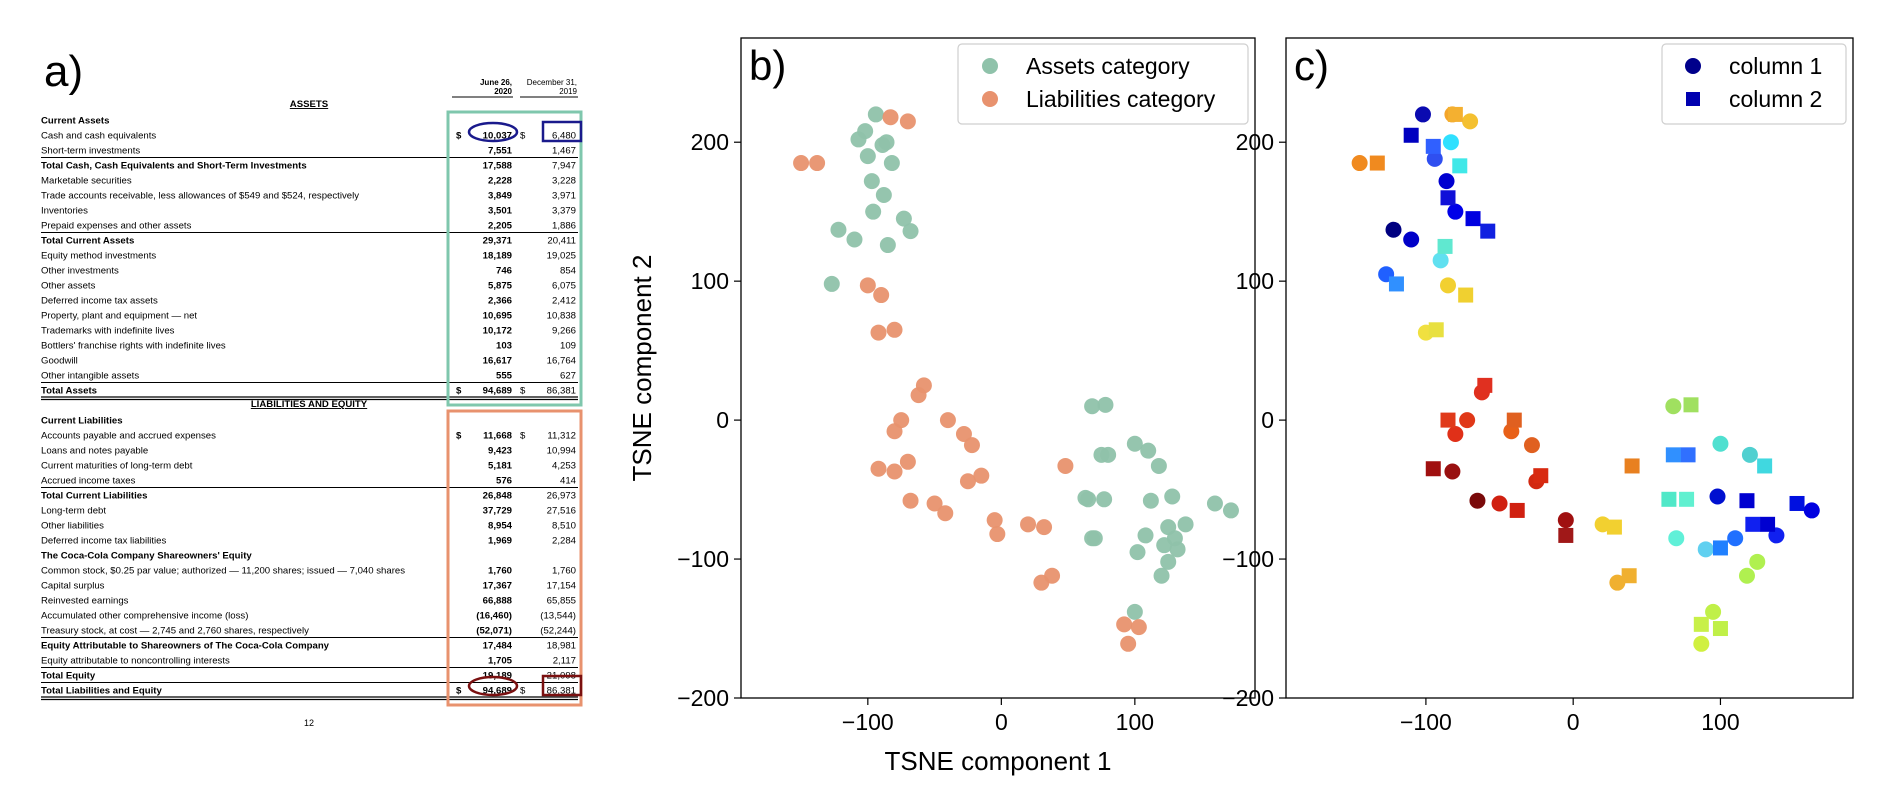  I want to click on y-tick-label: −100, so click(1248, 559).